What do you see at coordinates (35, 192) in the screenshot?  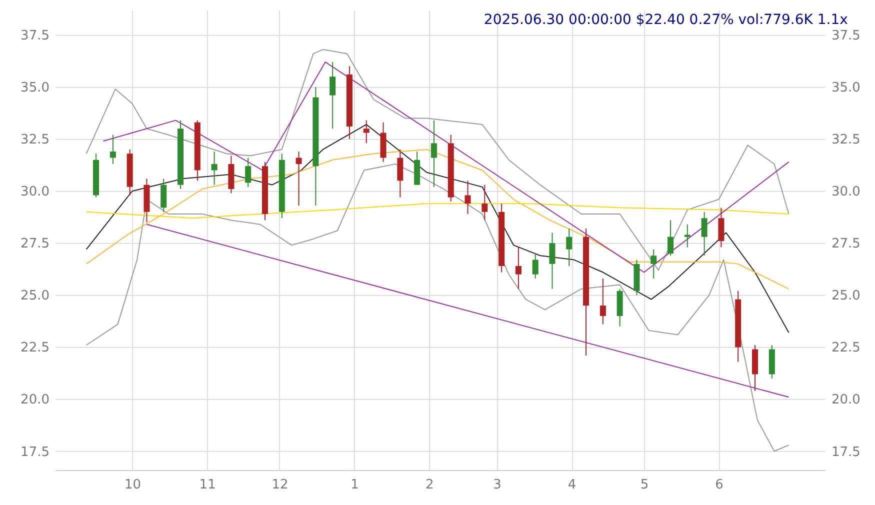 I see `y-tick-label: 30.0` at bounding box center [35, 192].